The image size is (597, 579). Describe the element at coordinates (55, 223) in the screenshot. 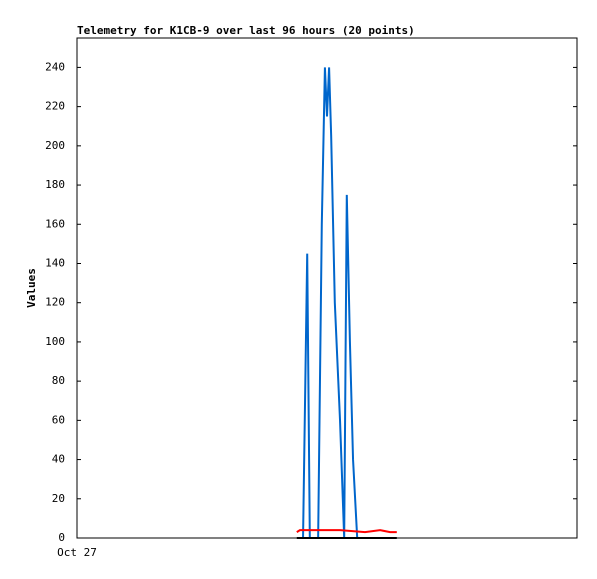

I see `y-tick-label: 160` at that location.